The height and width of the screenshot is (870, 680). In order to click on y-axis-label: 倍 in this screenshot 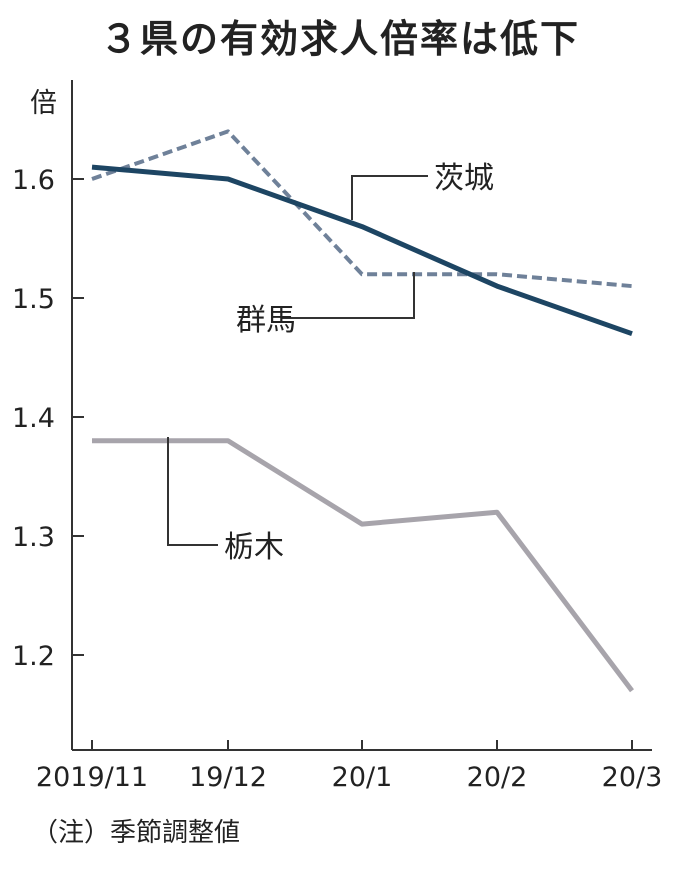, I will do `click(43, 103)`.